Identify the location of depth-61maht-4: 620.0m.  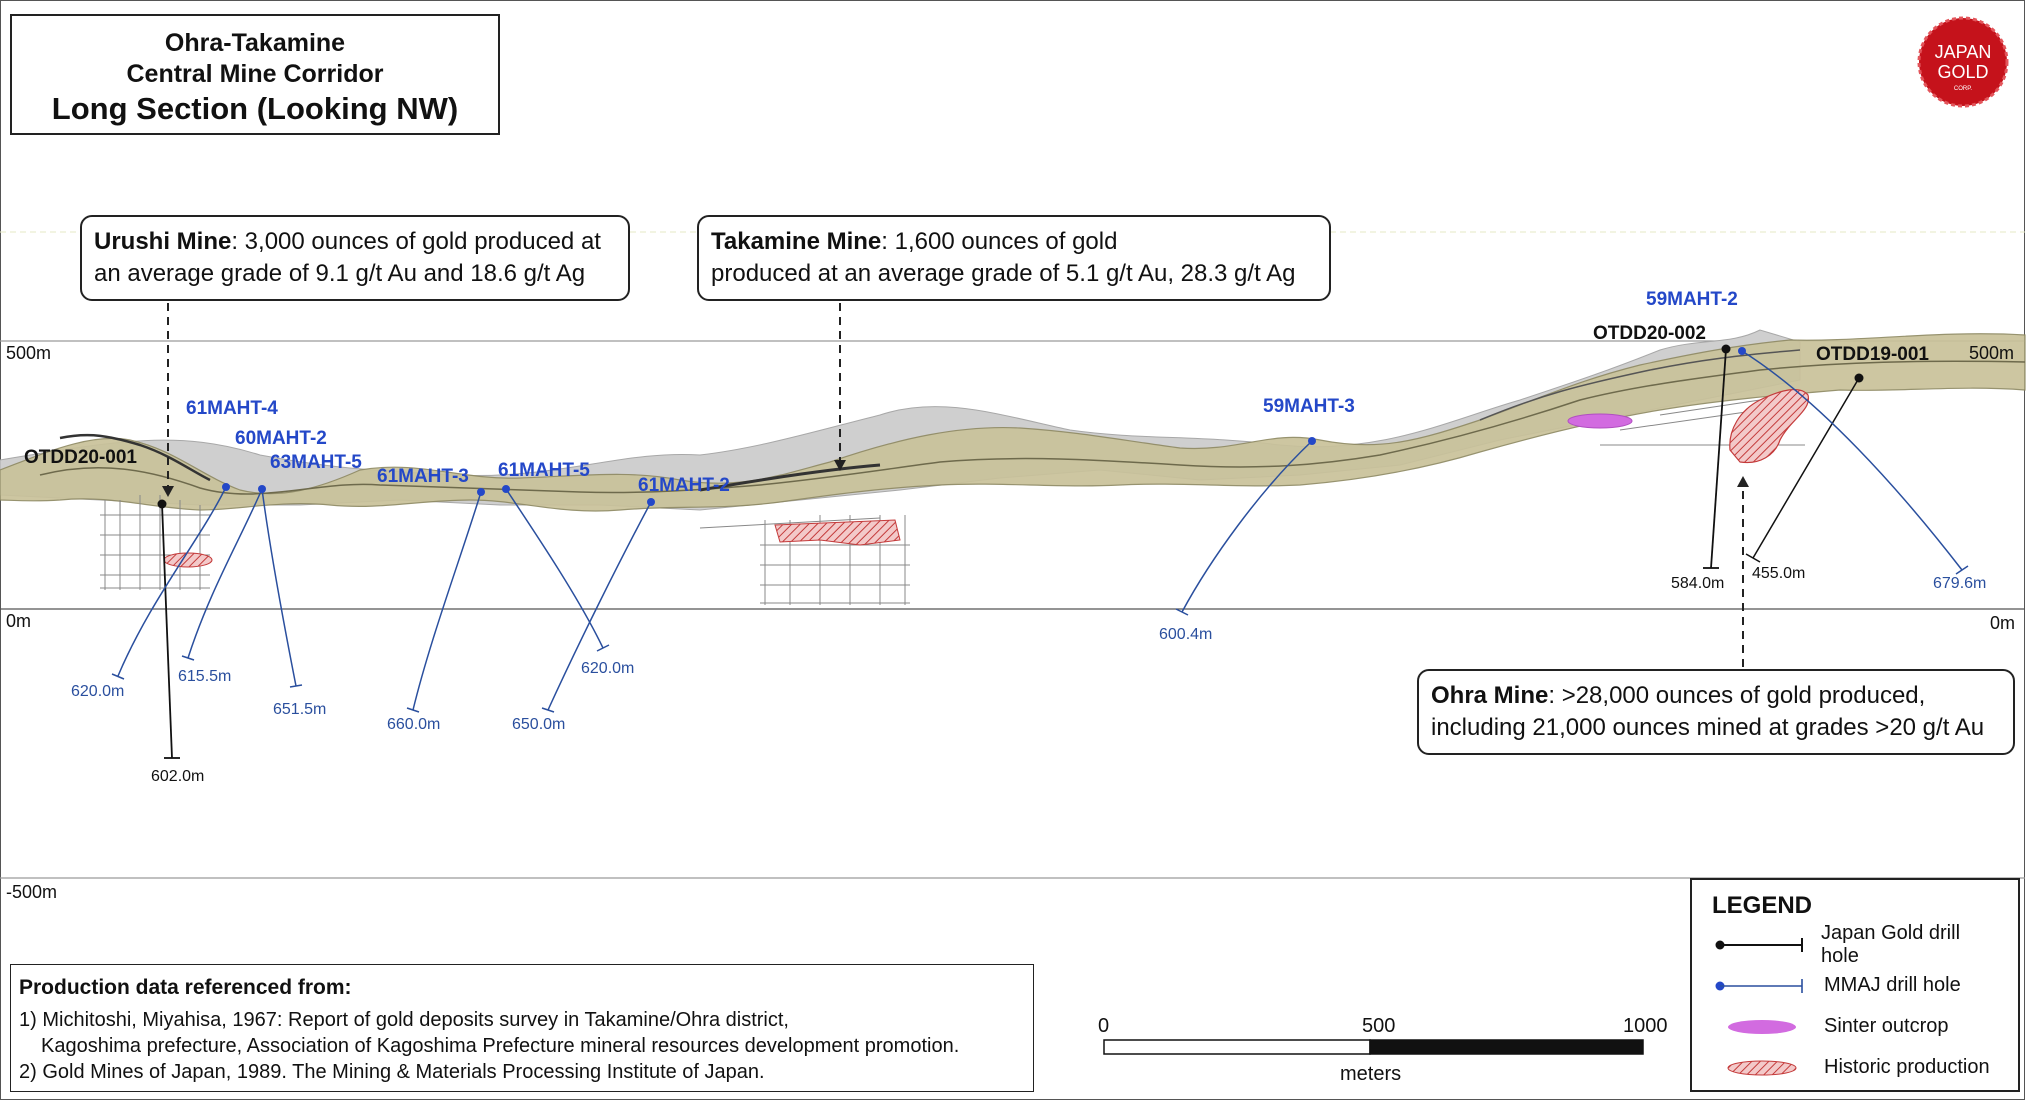
(98, 691).